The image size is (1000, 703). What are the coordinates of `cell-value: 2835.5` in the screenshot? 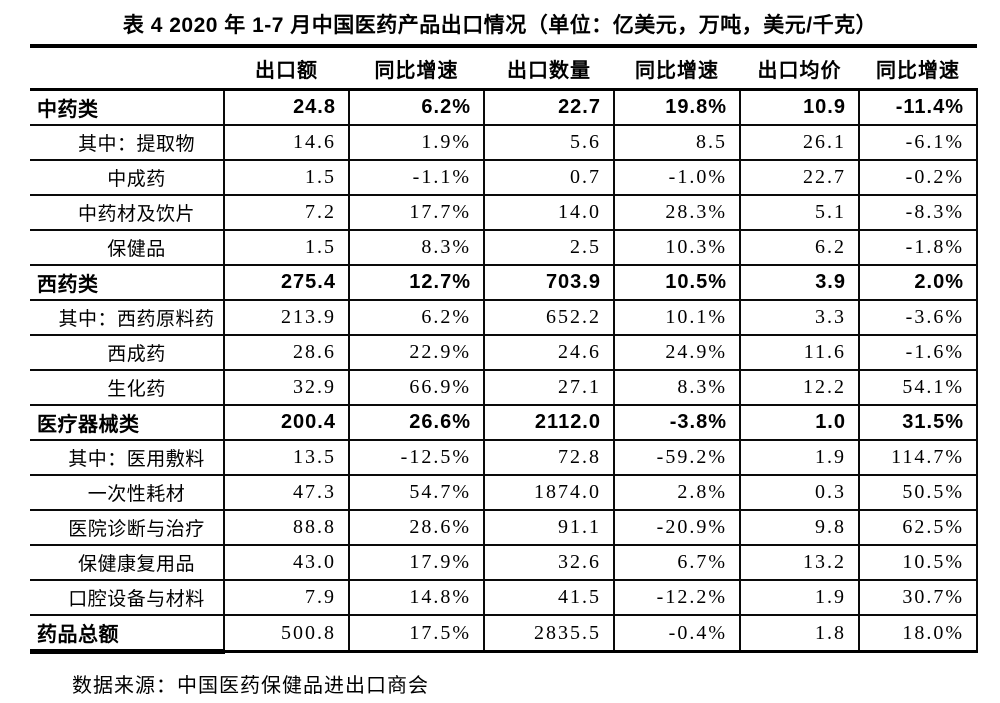 It's located at (549, 633).